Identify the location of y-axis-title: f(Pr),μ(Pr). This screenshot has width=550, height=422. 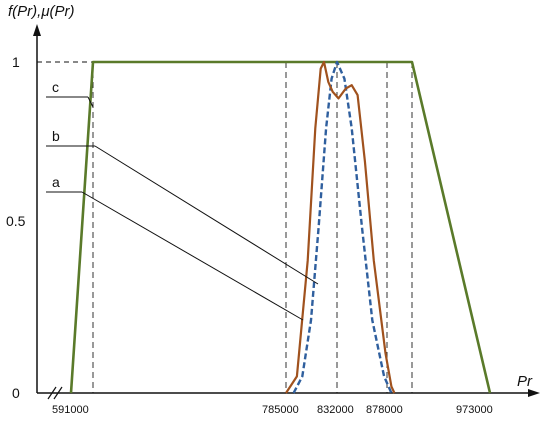
(41, 11).